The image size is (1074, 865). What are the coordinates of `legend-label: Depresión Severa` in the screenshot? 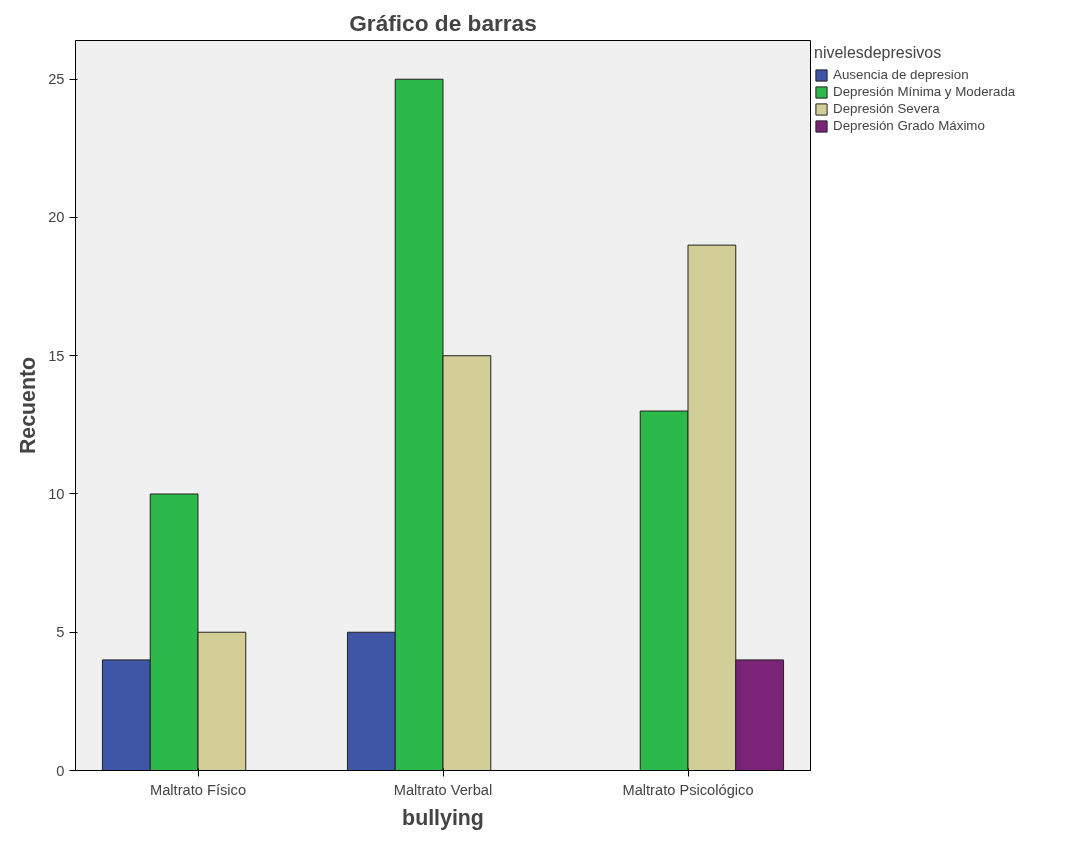 It's located at (886, 108).